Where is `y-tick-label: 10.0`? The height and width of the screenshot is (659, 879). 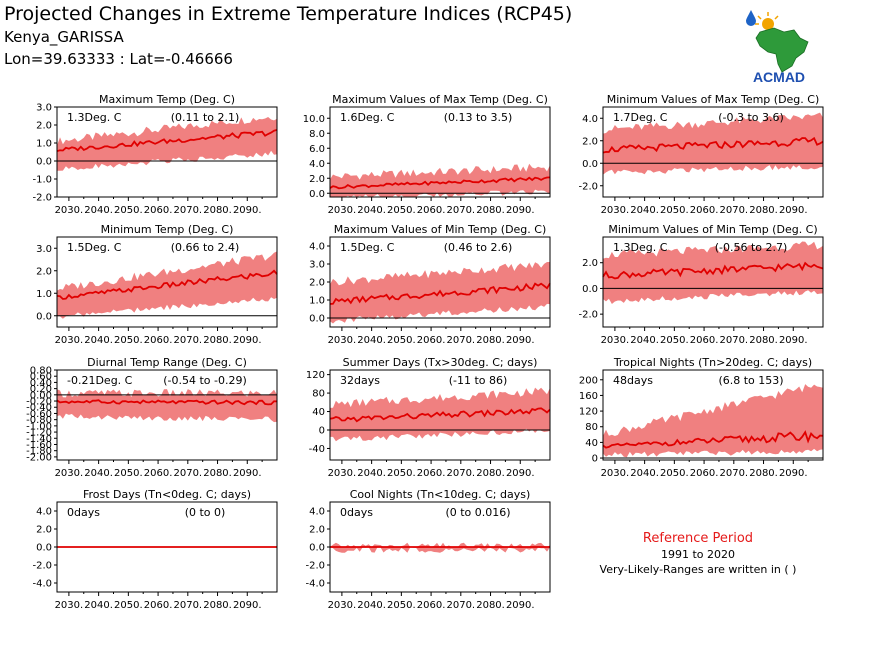
y-tick-label: 10.0 is located at coordinates (314, 119).